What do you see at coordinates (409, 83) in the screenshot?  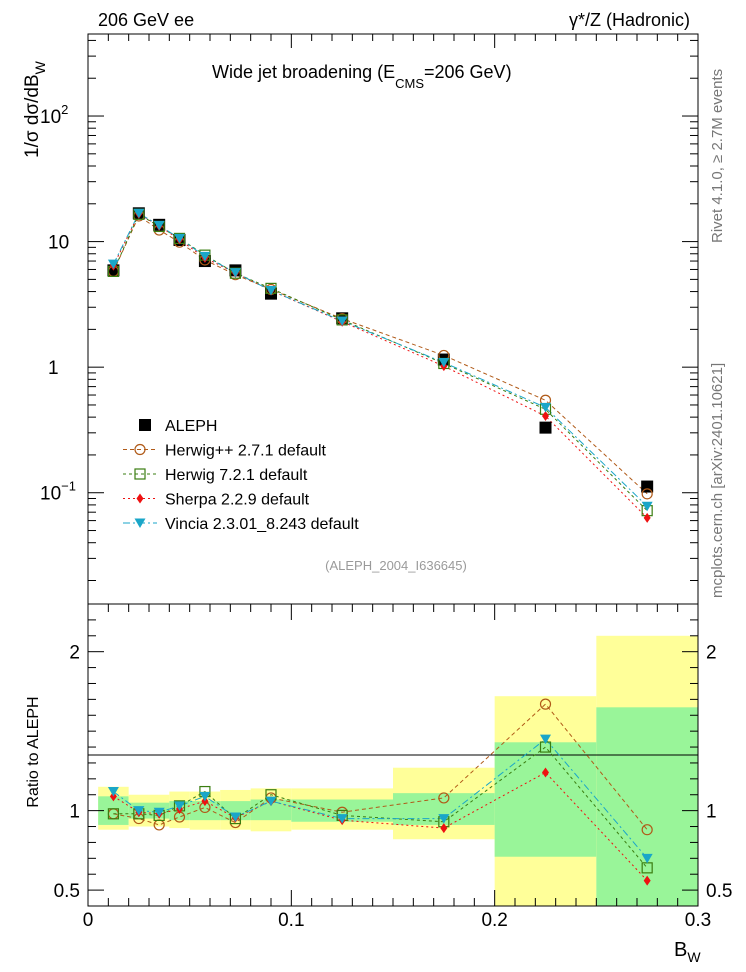 I see `chart-title-sub: CMS` at bounding box center [409, 83].